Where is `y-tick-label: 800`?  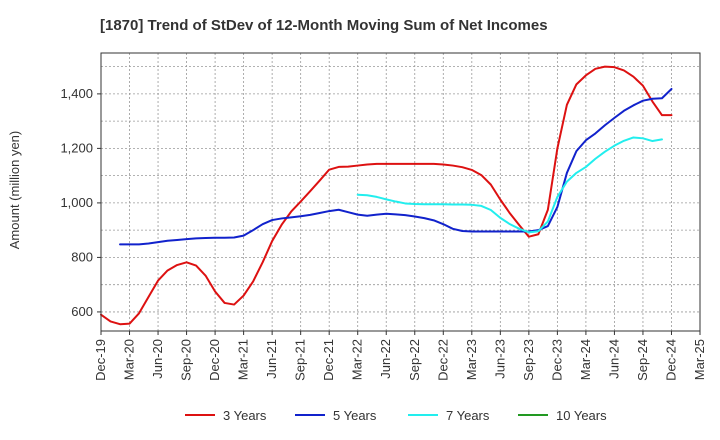 y-tick-label: 800 is located at coordinates (82, 256).